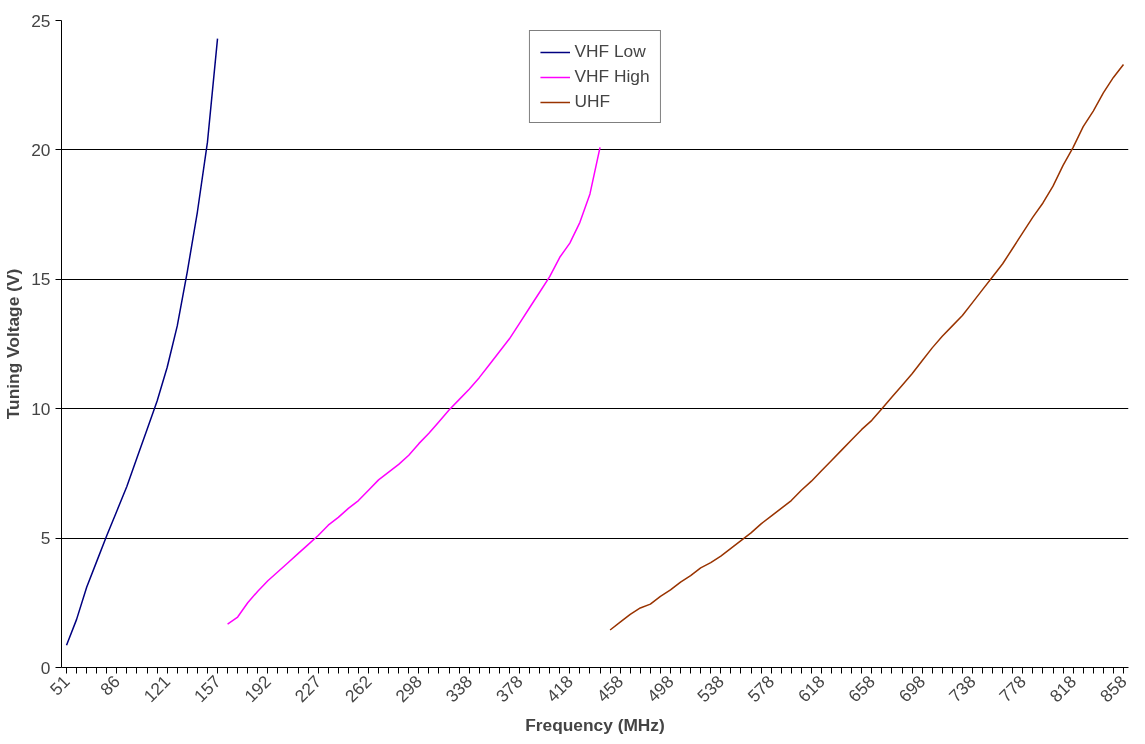  What do you see at coordinates (1012, 689) in the screenshot?
I see `x-tick-label: 778` at bounding box center [1012, 689].